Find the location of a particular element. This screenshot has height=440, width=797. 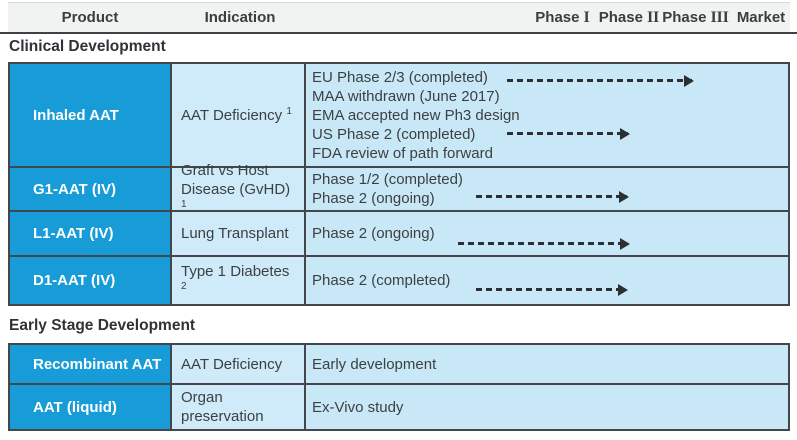

phase2-word: Phase is located at coordinates (620, 17).